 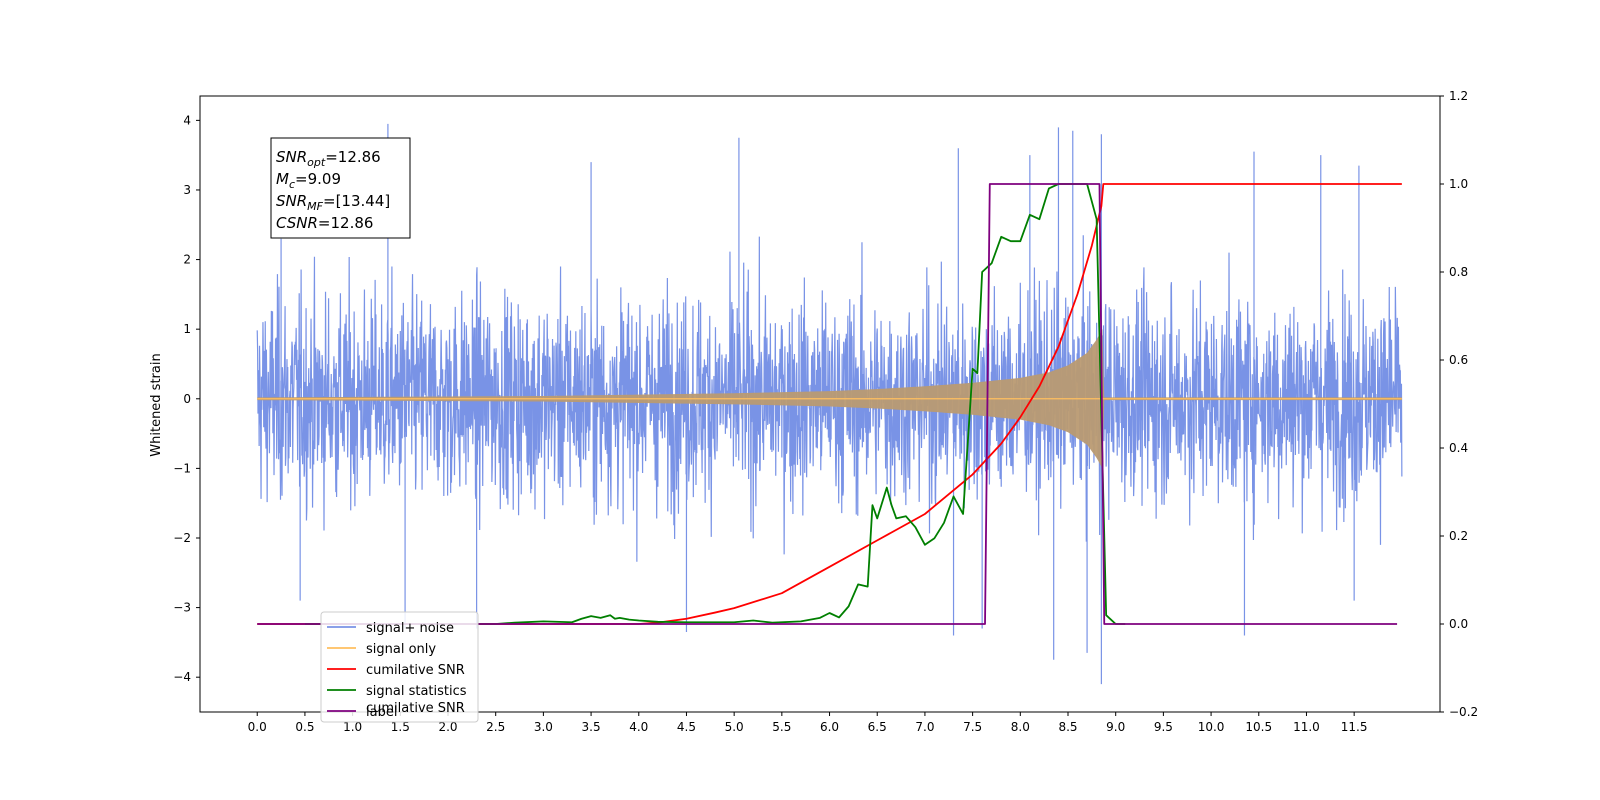 What do you see at coordinates (400, 727) in the screenshot?
I see `x-tick-label: 1.5` at bounding box center [400, 727].